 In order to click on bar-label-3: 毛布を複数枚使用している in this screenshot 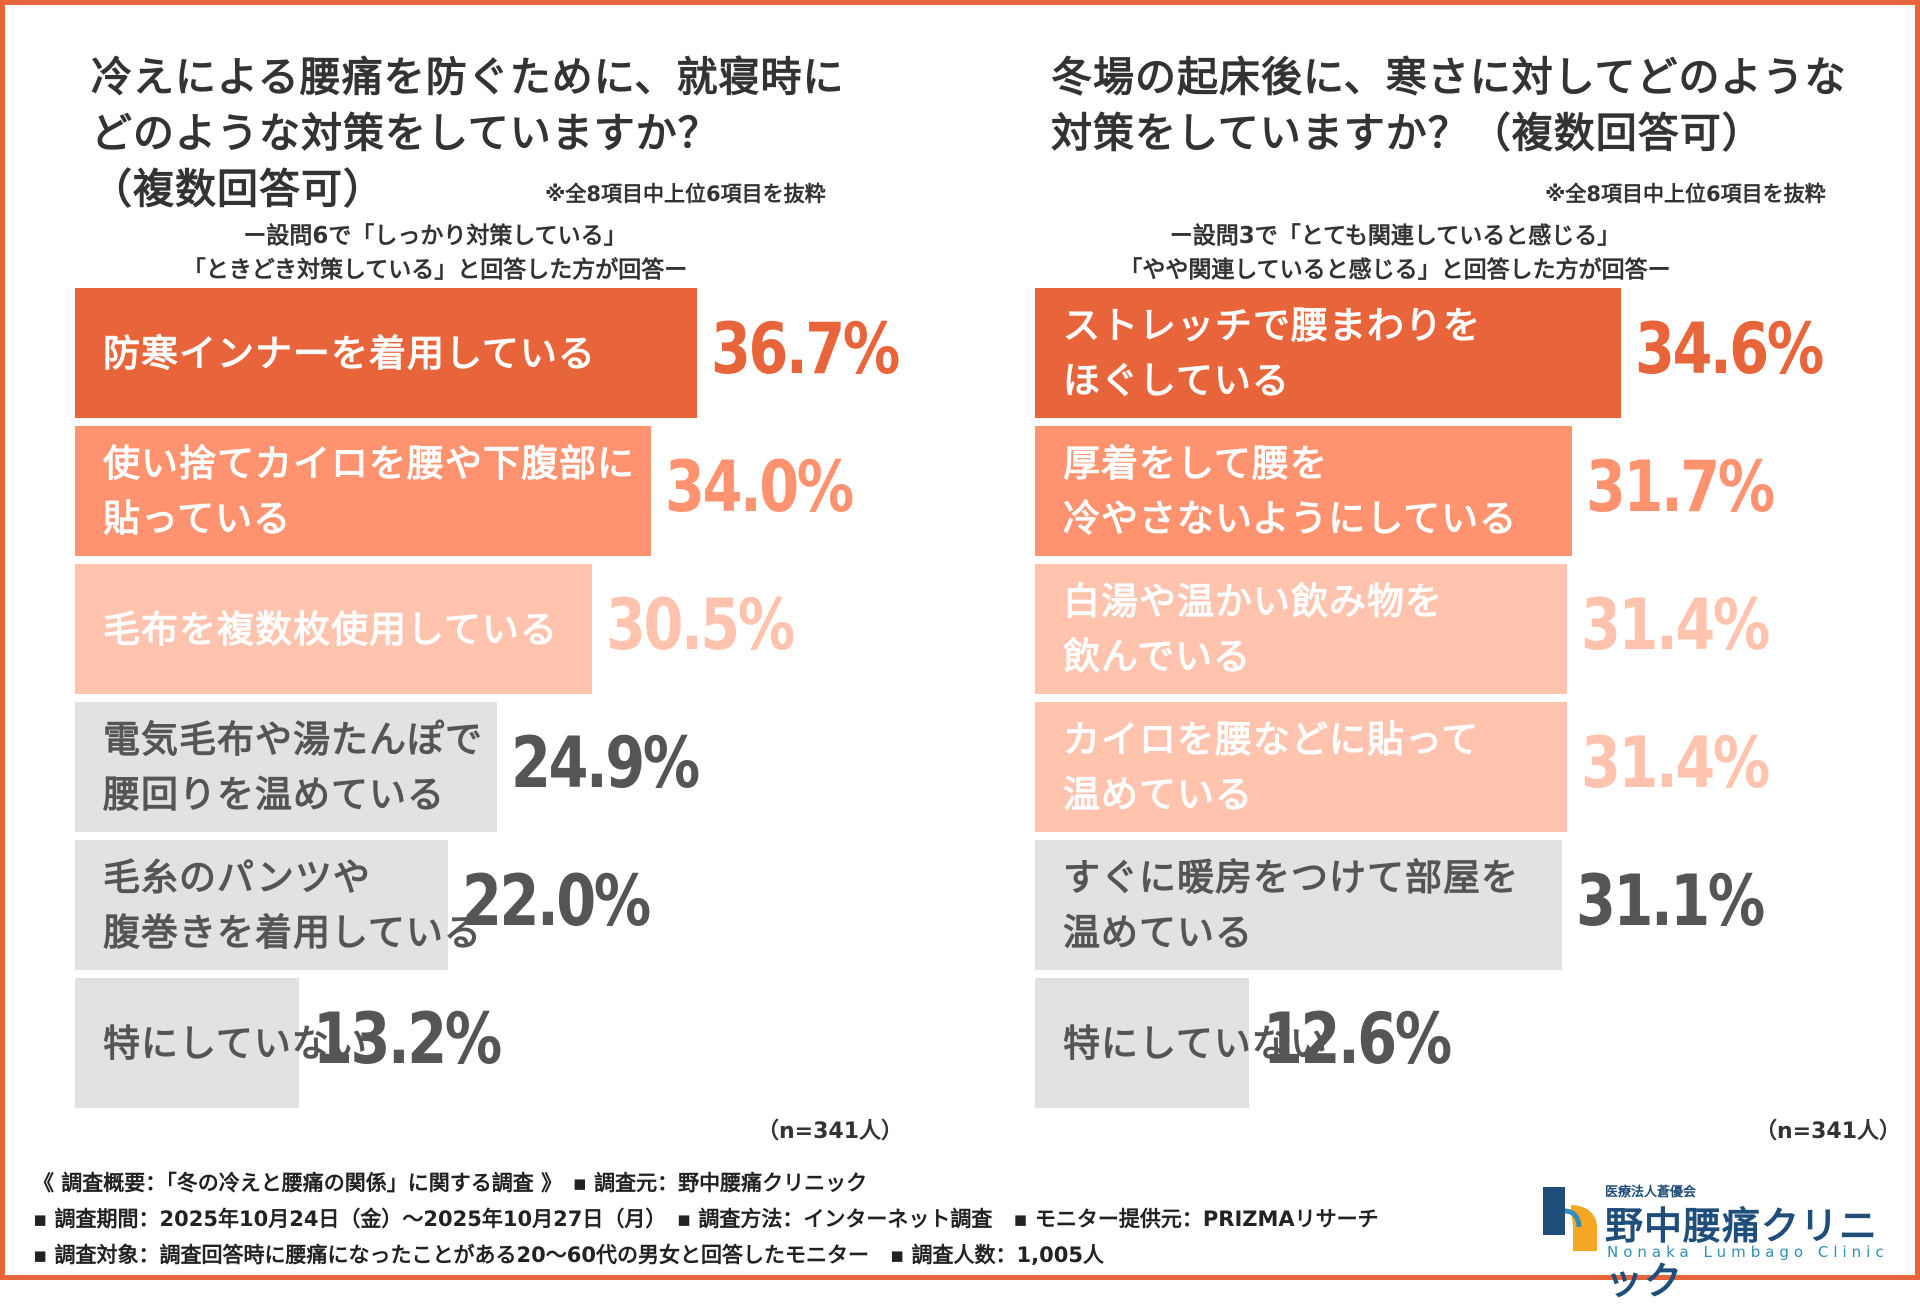, I will do `click(330, 629)`.